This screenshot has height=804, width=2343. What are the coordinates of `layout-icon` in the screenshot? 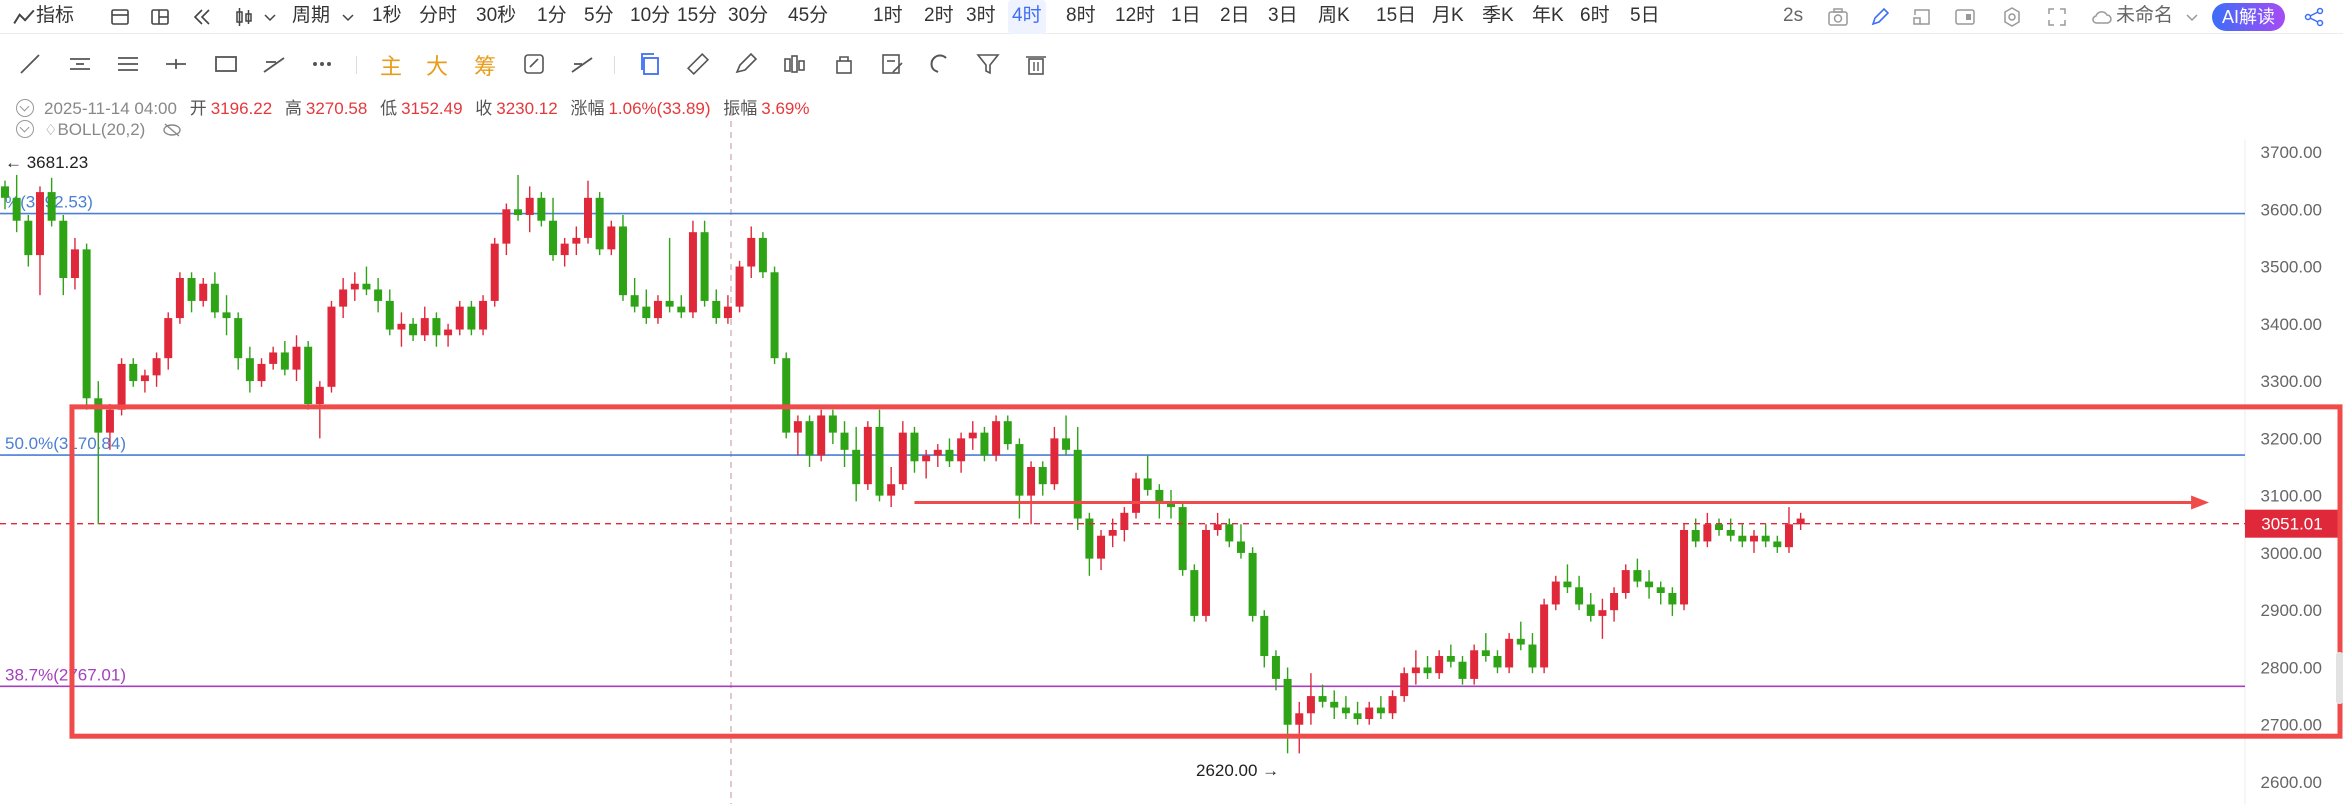 It's located at (160, 17).